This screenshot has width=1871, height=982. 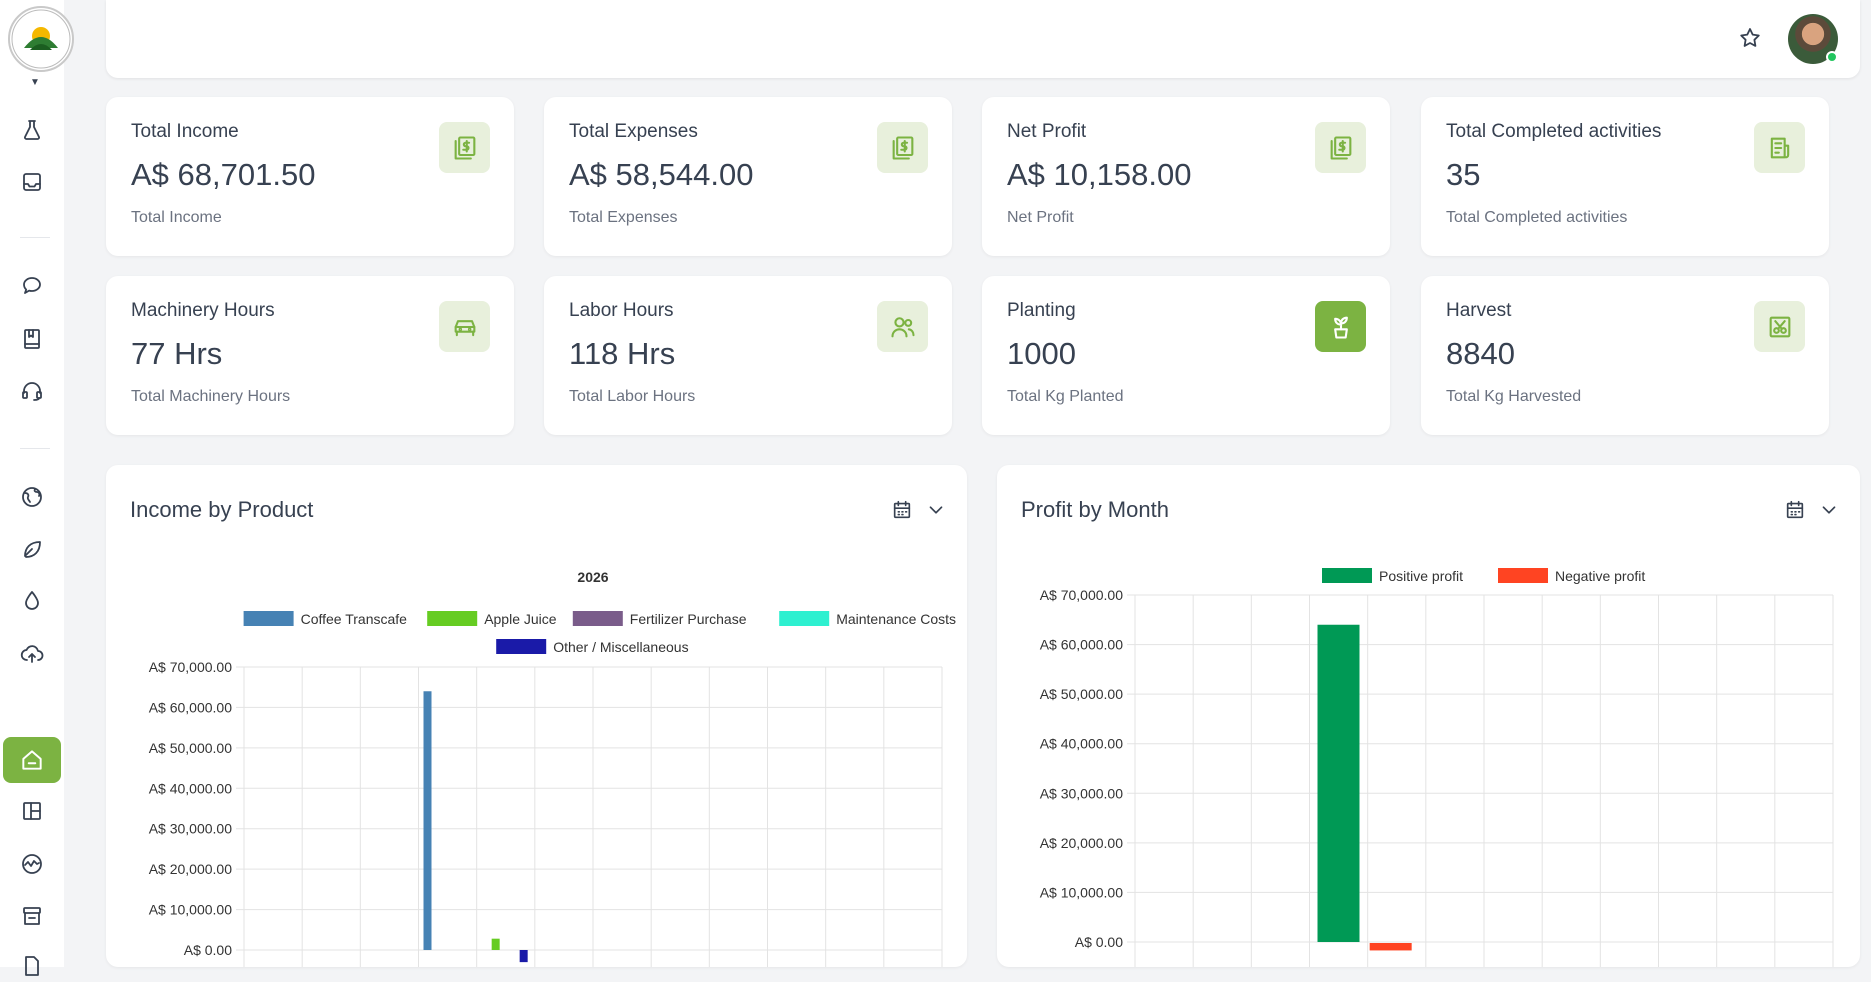 I want to click on top-bar, so click(x=983, y=39).